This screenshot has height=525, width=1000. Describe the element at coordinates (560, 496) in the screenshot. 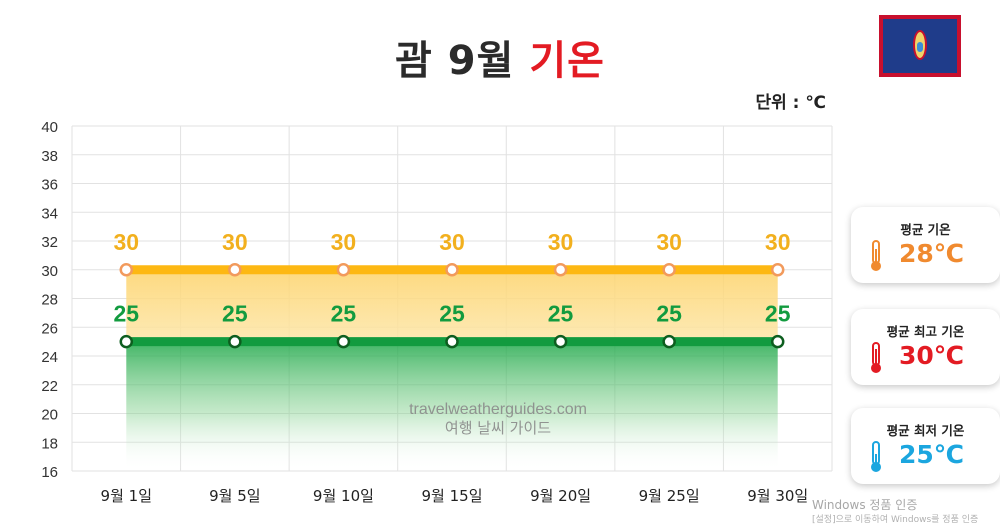

I see `x-tick-label: 9월 20일` at that location.